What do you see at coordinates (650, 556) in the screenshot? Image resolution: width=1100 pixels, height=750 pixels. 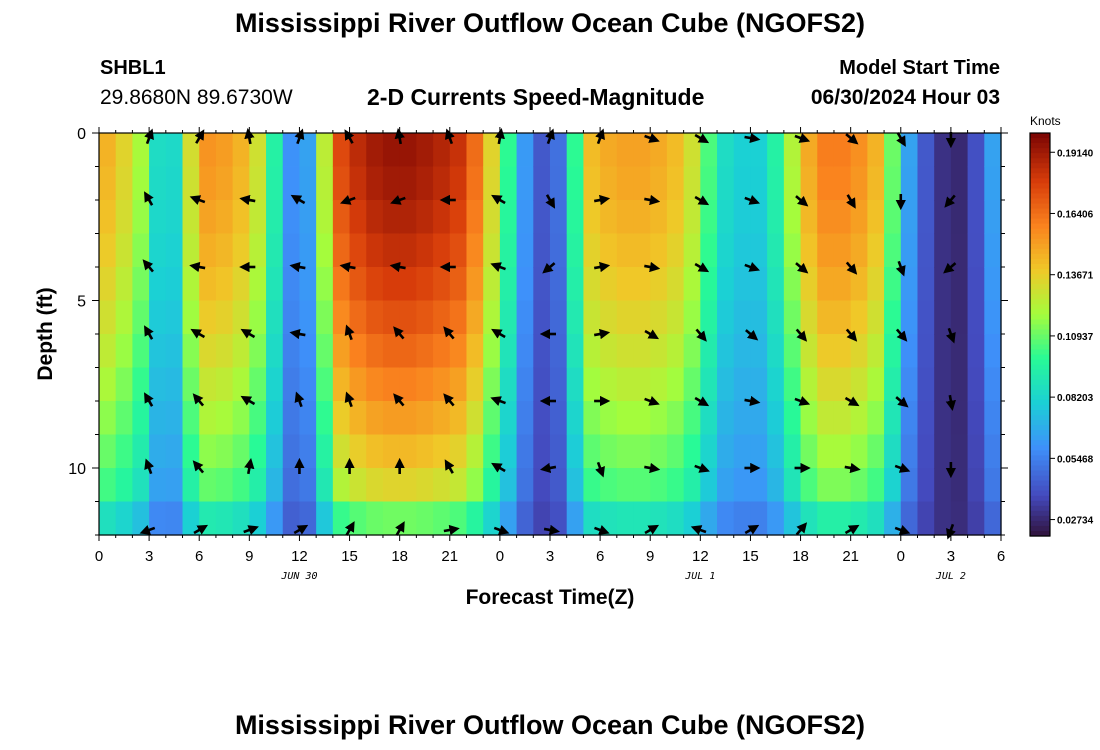 I see `x-tick-label: 9` at bounding box center [650, 556].